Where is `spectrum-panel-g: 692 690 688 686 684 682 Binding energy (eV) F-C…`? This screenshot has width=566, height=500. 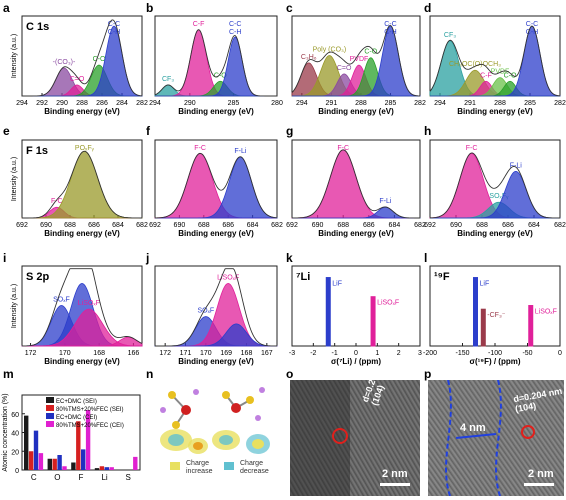 spectrum-panel-g: 692 690 688 686 684 682 Binding energy (eV) F-C… is located at coordinates (356, 188).